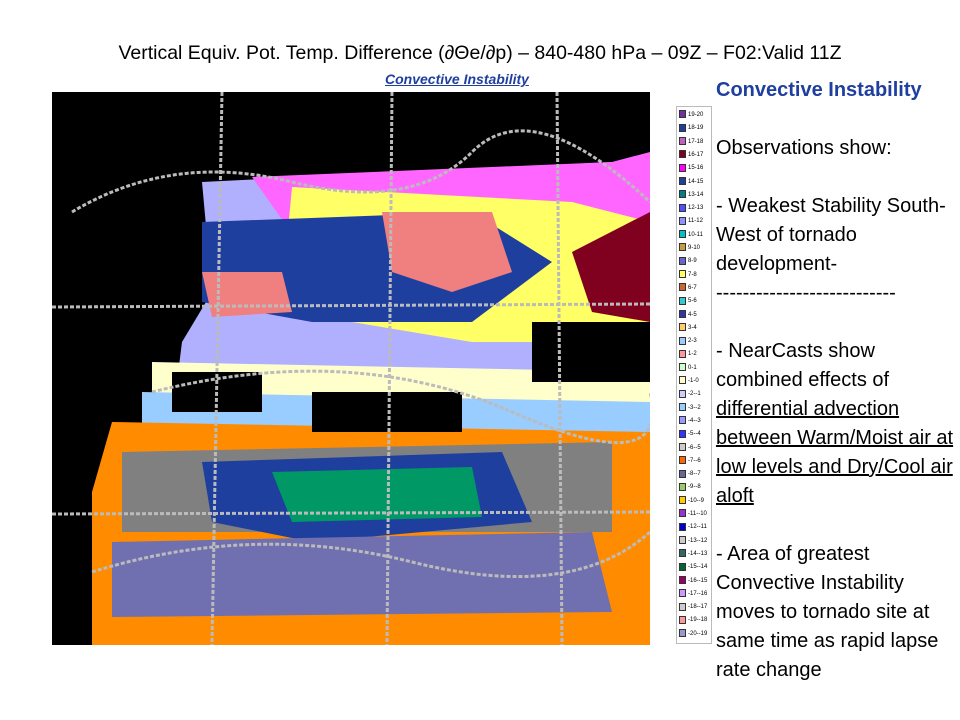 The height and width of the screenshot is (720, 960). What do you see at coordinates (694, 447) in the screenshot?
I see `legend-label: -6--5` at bounding box center [694, 447].